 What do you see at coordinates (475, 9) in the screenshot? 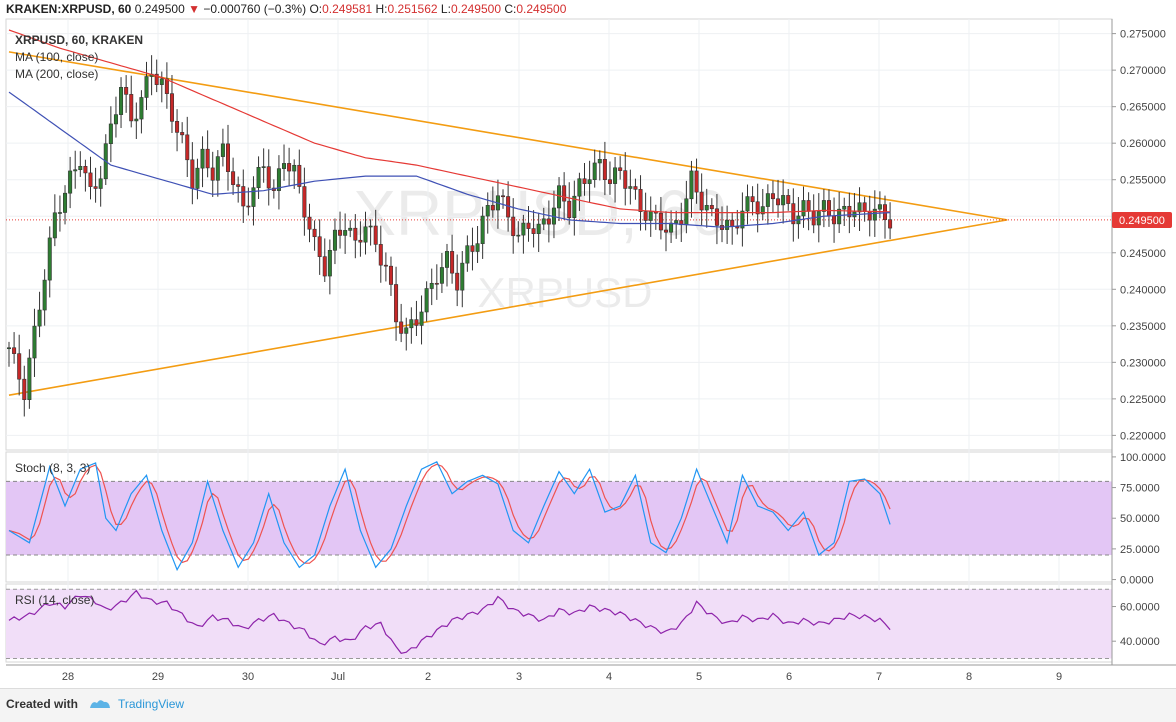
I see `header-l-value: 0.249500` at bounding box center [475, 9].